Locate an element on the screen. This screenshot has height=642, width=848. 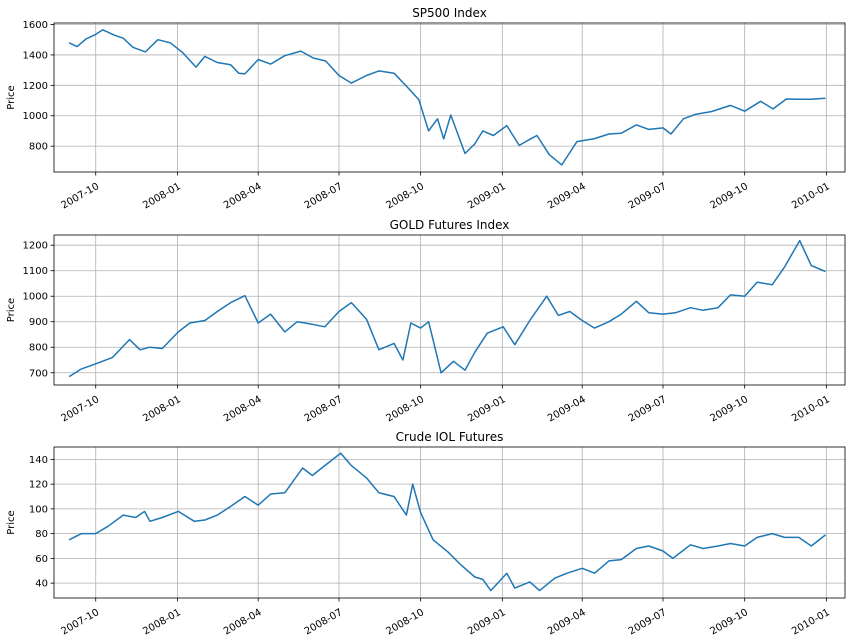
y-tick-label: 1100 is located at coordinates (35, 271).